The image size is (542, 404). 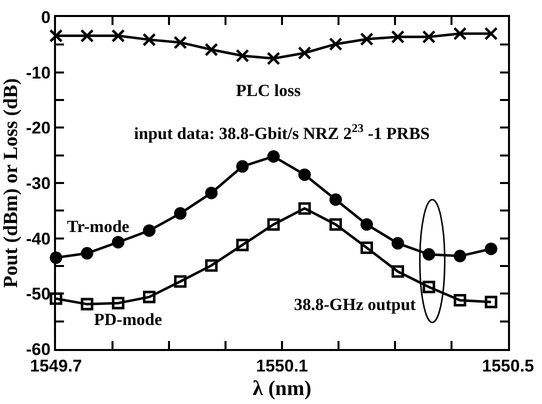 What do you see at coordinates (38, 349) in the screenshot?
I see `y-tick-label: -60` at bounding box center [38, 349].